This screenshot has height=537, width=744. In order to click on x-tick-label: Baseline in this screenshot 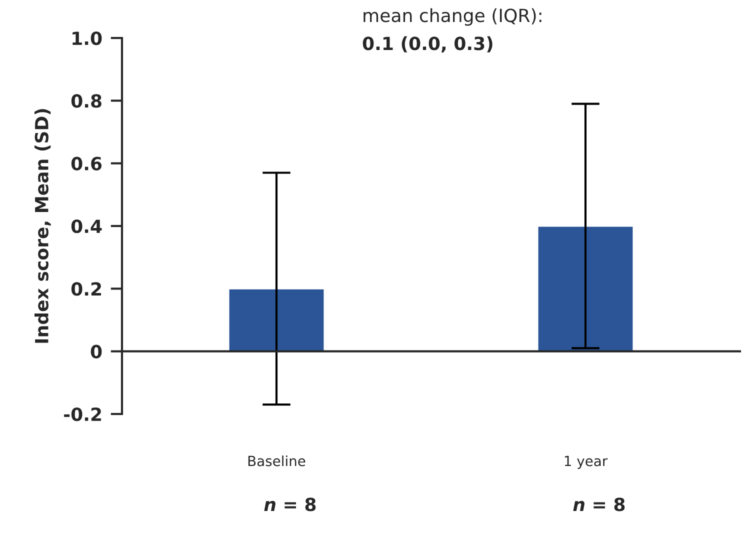, I will do `click(277, 461)`.